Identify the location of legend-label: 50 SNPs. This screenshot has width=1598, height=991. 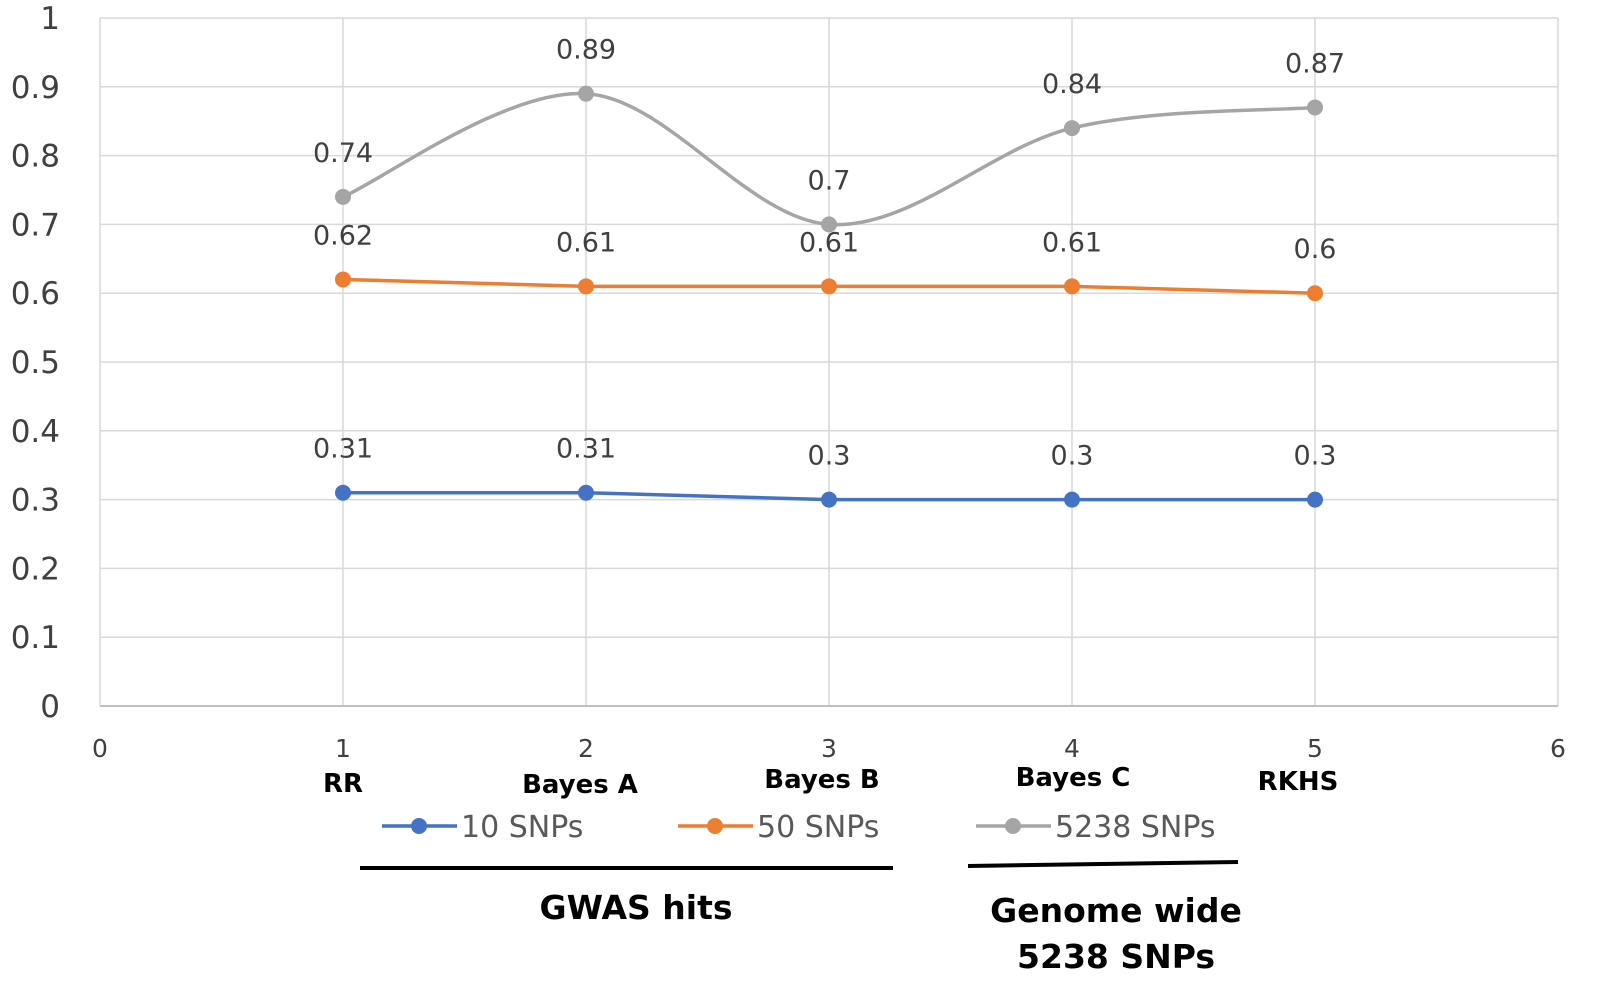
(818, 827).